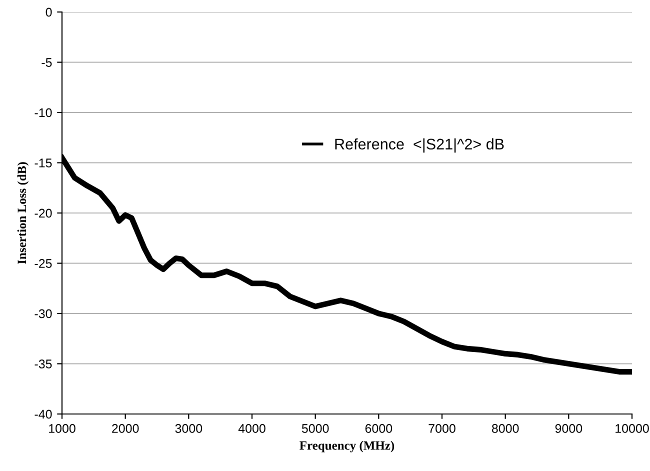 The image size is (650, 471). Describe the element at coordinates (125, 428) in the screenshot. I see `x-tick-label: 2000` at that location.